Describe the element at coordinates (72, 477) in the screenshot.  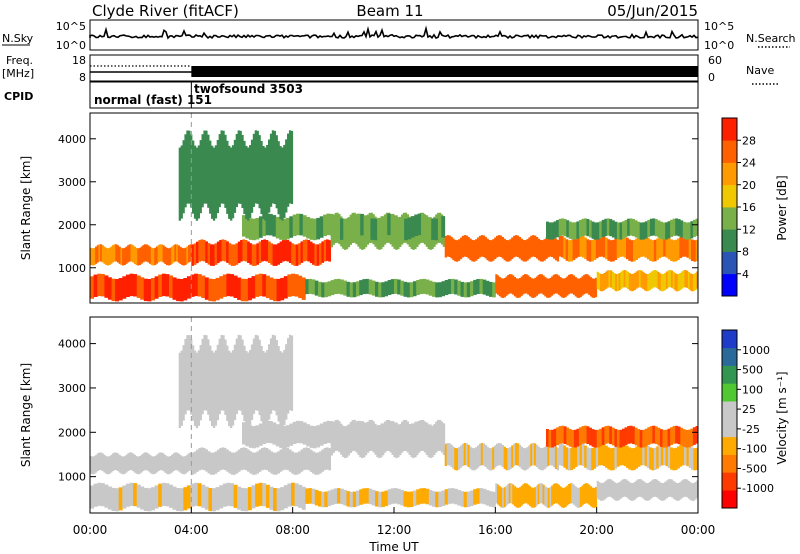
I see `ytick-label: 1000` at that location.